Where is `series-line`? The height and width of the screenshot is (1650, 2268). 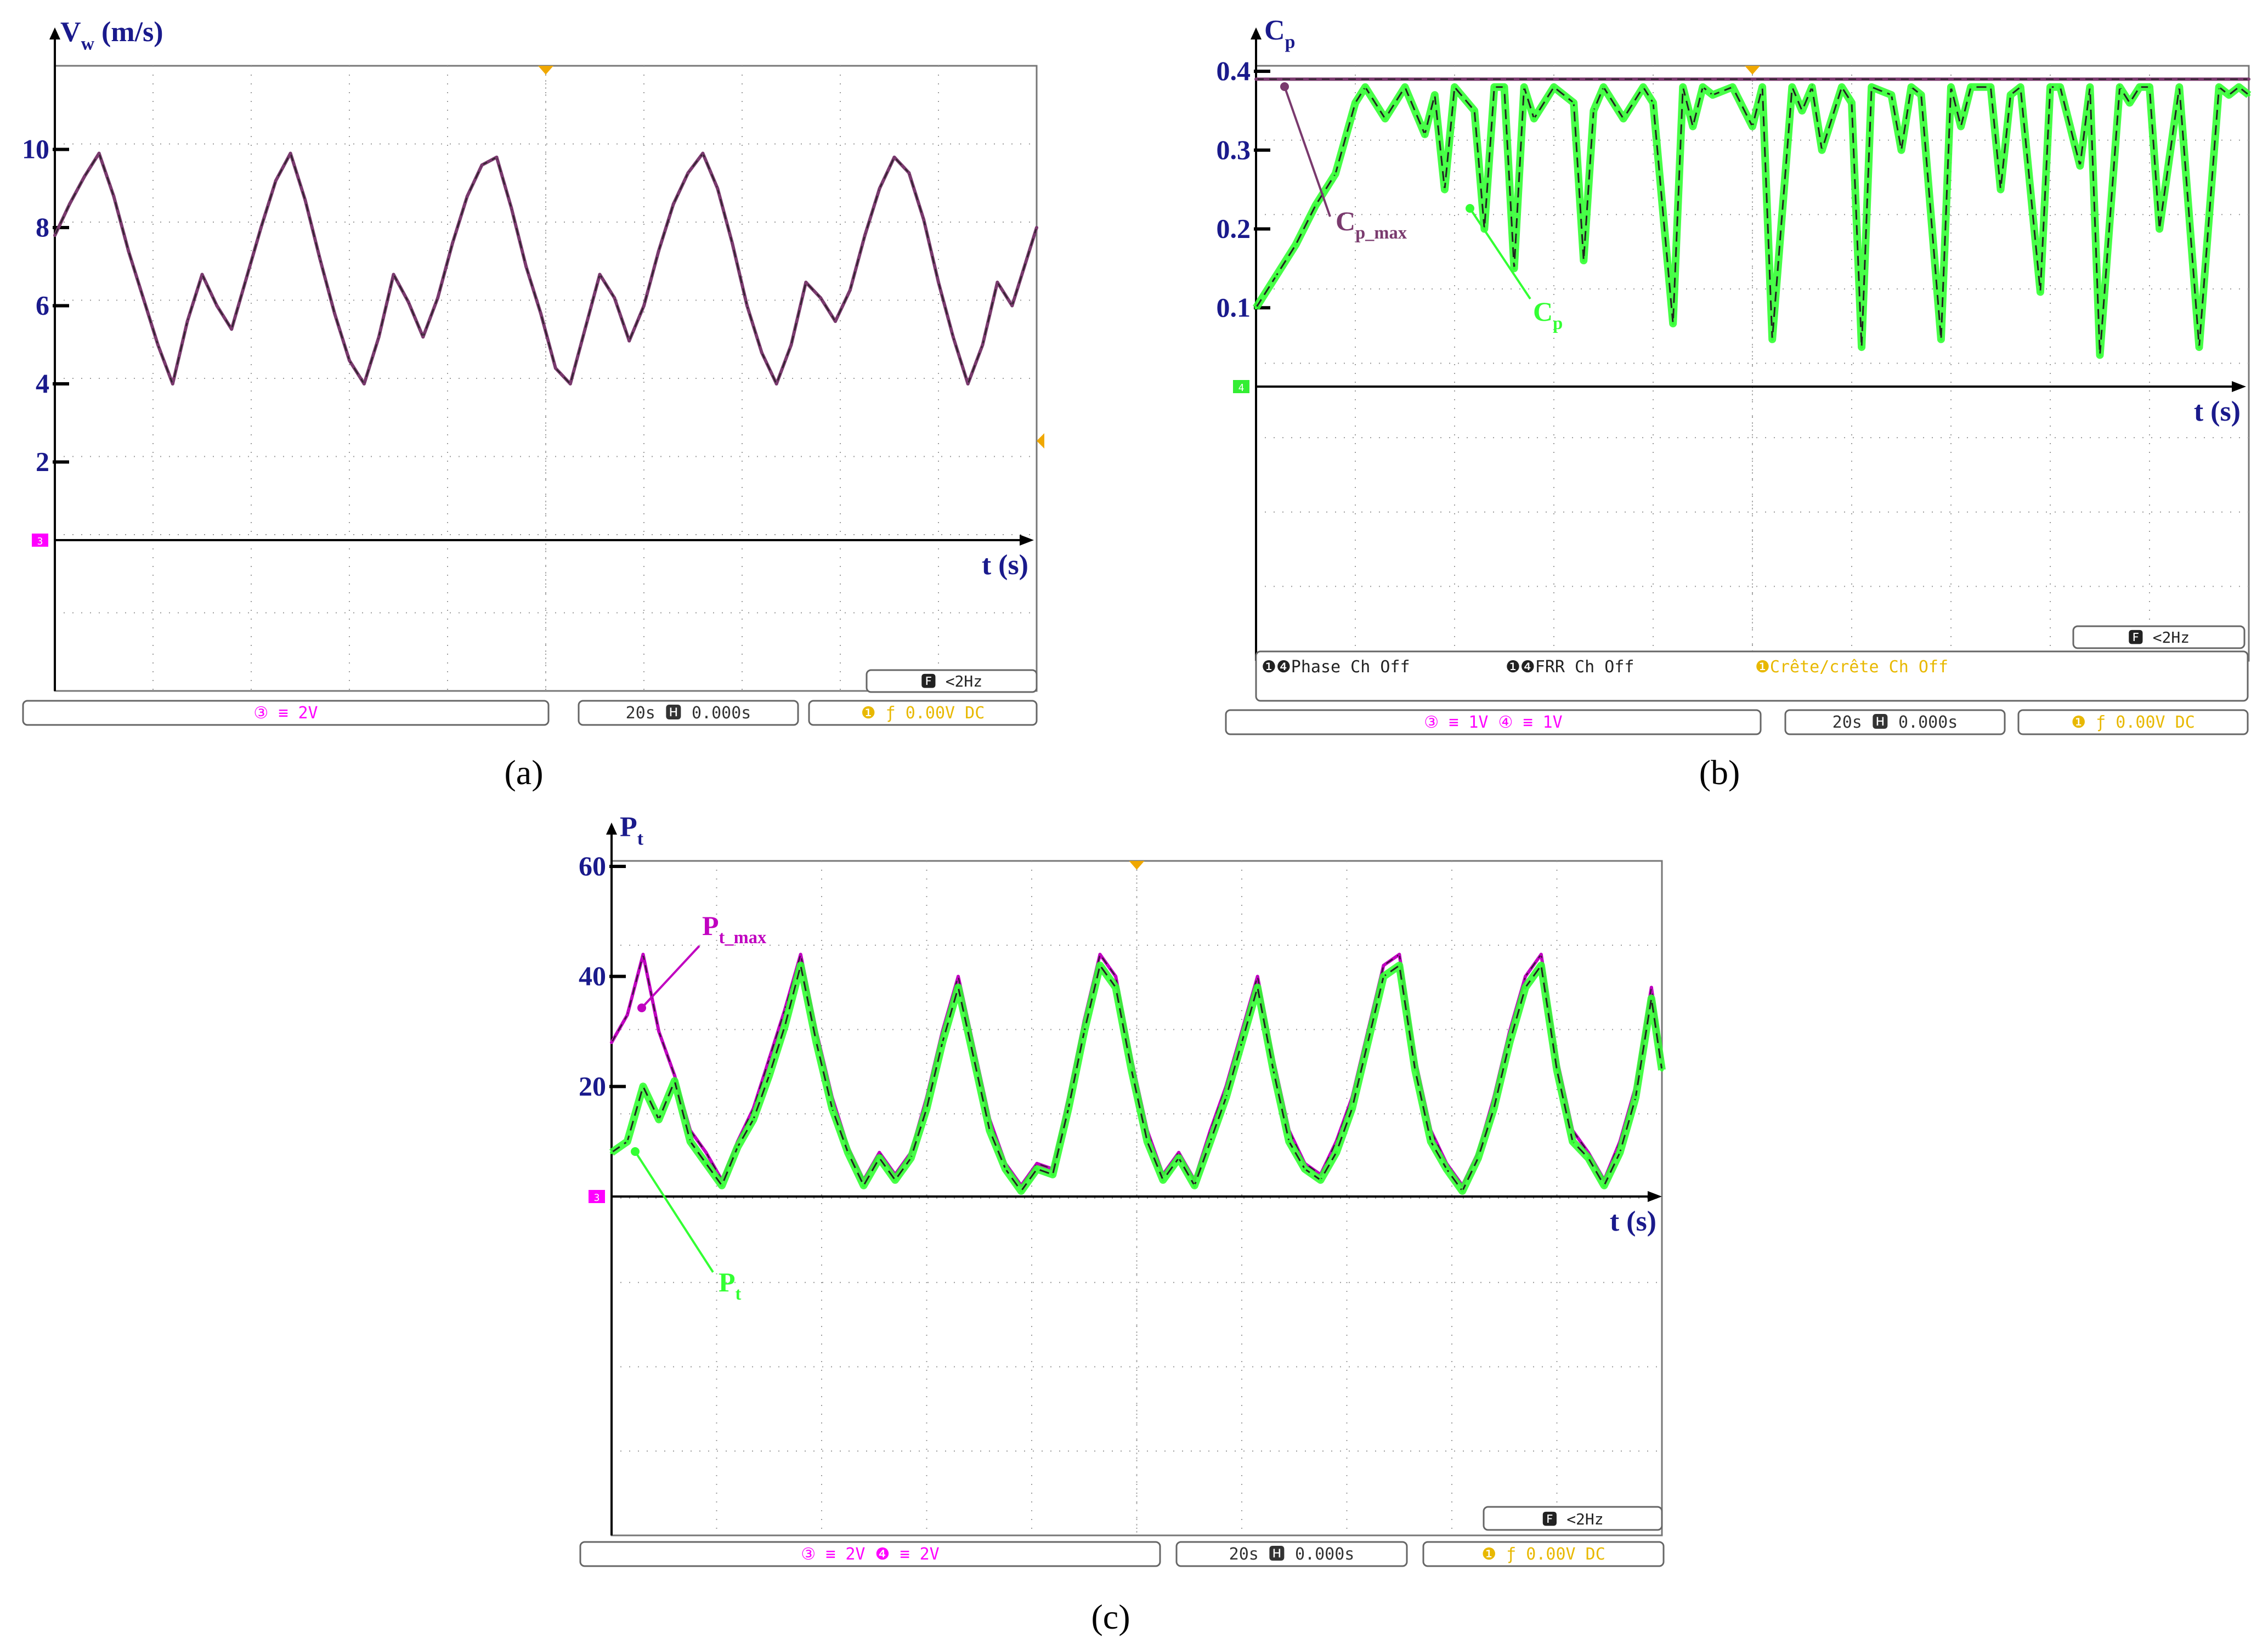
series-line is located at coordinates (1752, 220).